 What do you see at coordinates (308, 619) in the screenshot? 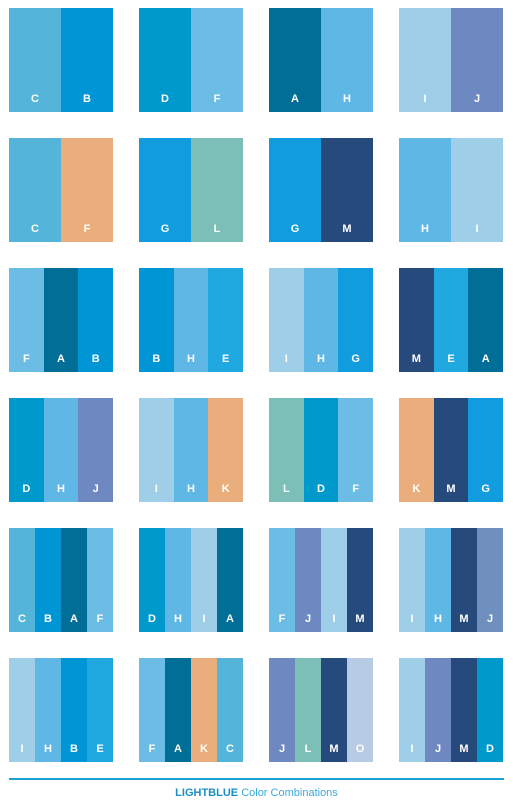
I see `swatch-letter-label: J` at bounding box center [308, 619].